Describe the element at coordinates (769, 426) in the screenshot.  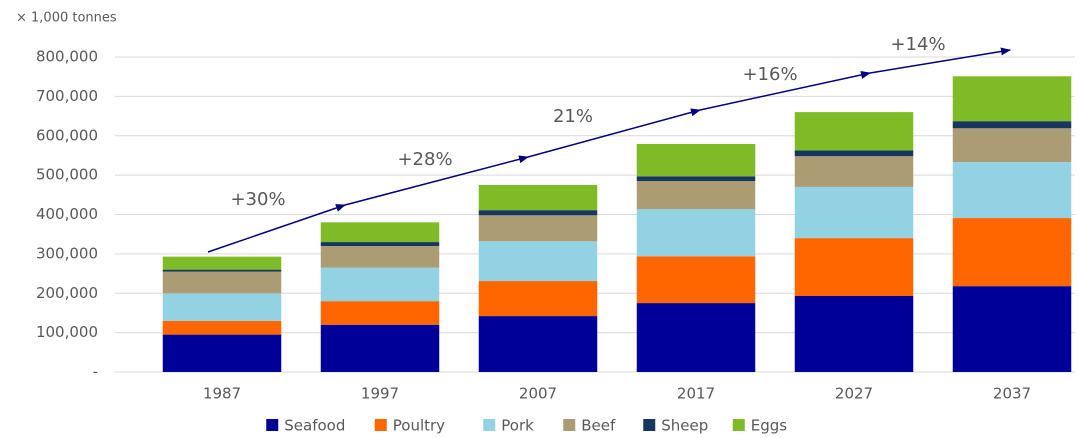
I see `legend-label: Eggs` at that location.